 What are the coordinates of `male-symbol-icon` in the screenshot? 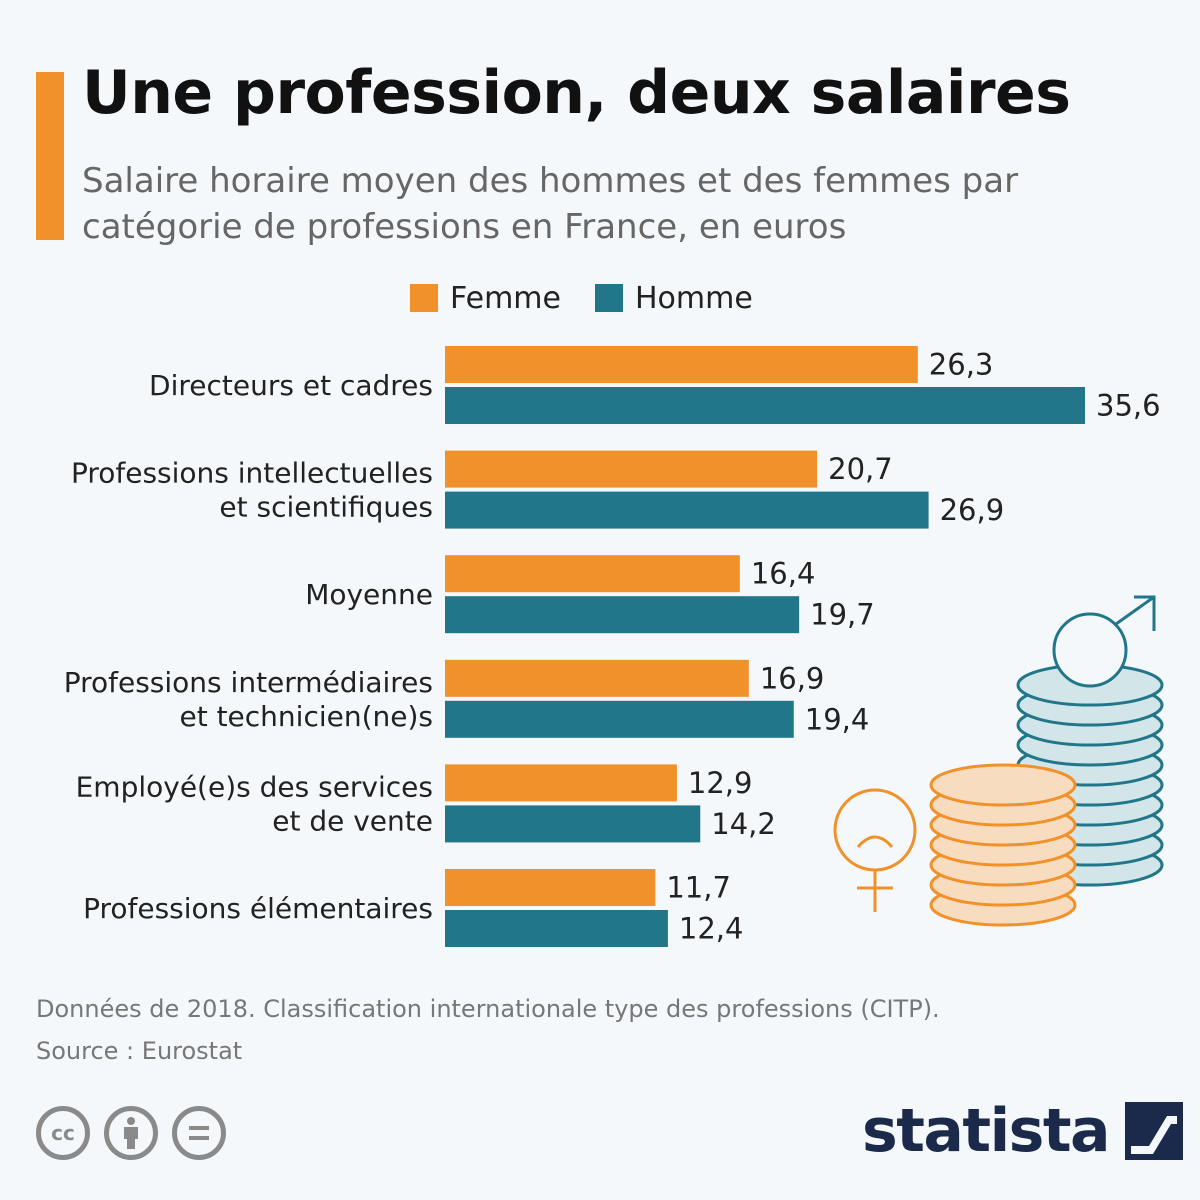 It's located at (1104, 641).